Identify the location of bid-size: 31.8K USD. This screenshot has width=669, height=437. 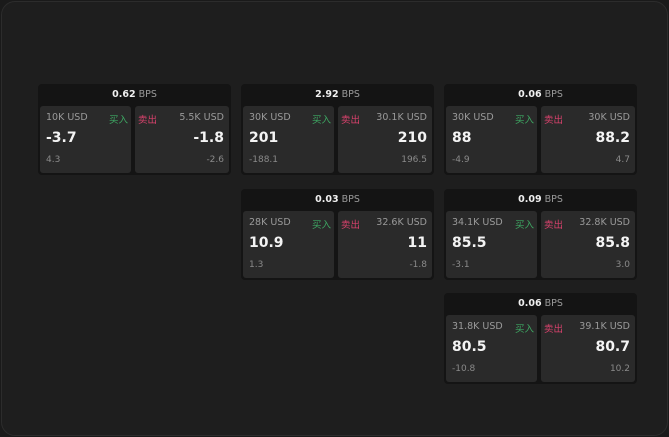
(477, 326).